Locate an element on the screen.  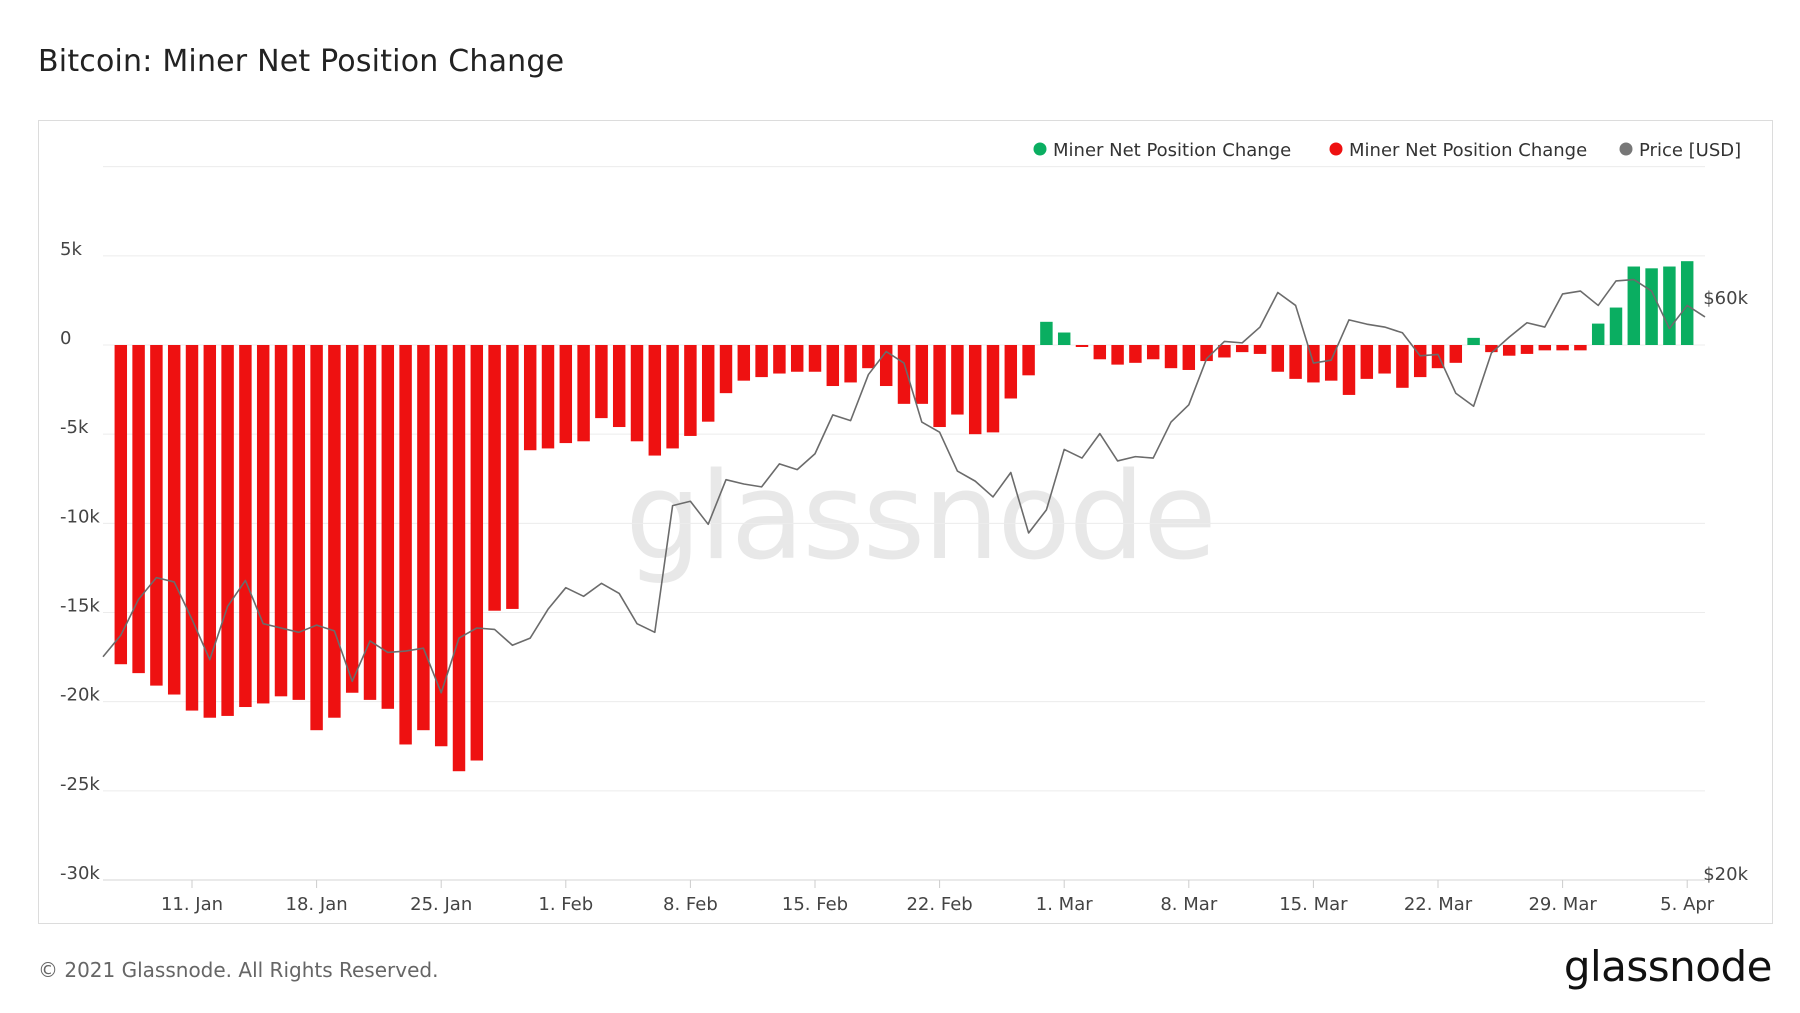
legend-item: Price [USD] is located at coordinates (1680, 150).